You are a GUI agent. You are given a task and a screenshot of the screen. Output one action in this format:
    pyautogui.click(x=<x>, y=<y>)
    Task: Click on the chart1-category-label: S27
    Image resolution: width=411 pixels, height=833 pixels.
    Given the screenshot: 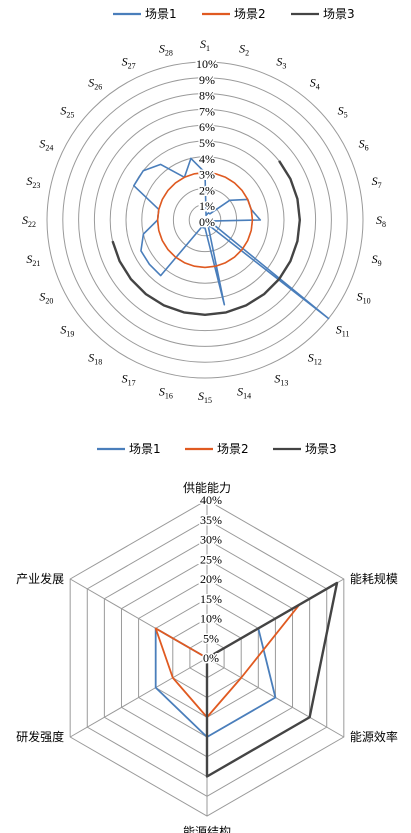 What is the action you would take?
    pyautogui.click(x=129, y=62)
    